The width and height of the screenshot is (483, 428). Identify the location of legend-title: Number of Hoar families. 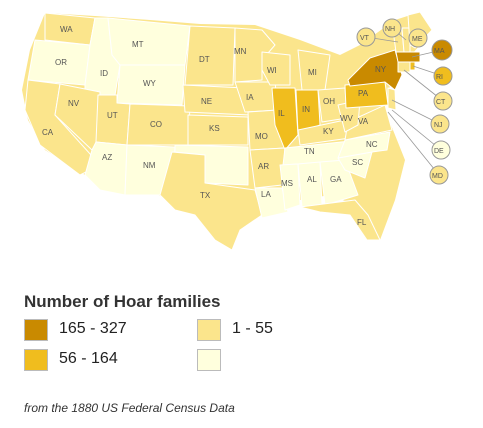
(122, 301).